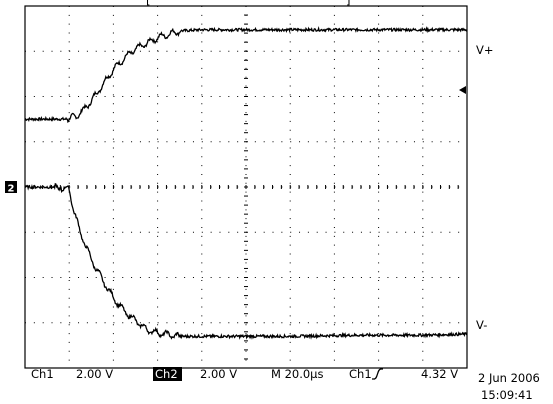  Describe the element at coordinates (360, 374) in the screenshot. I see `trigger-source: Ch1` at that location.